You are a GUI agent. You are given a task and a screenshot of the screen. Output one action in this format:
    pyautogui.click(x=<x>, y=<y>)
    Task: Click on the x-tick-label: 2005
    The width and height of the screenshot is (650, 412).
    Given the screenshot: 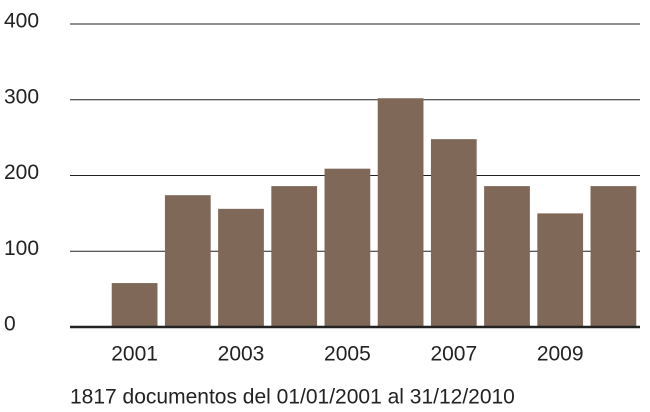 What is the action you would take?
    pyautogui.click(x=347, y=354)
    